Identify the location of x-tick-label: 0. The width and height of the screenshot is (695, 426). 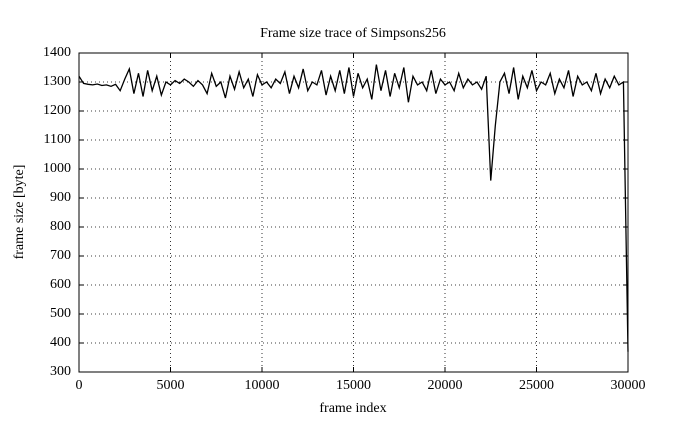
(79, 385).